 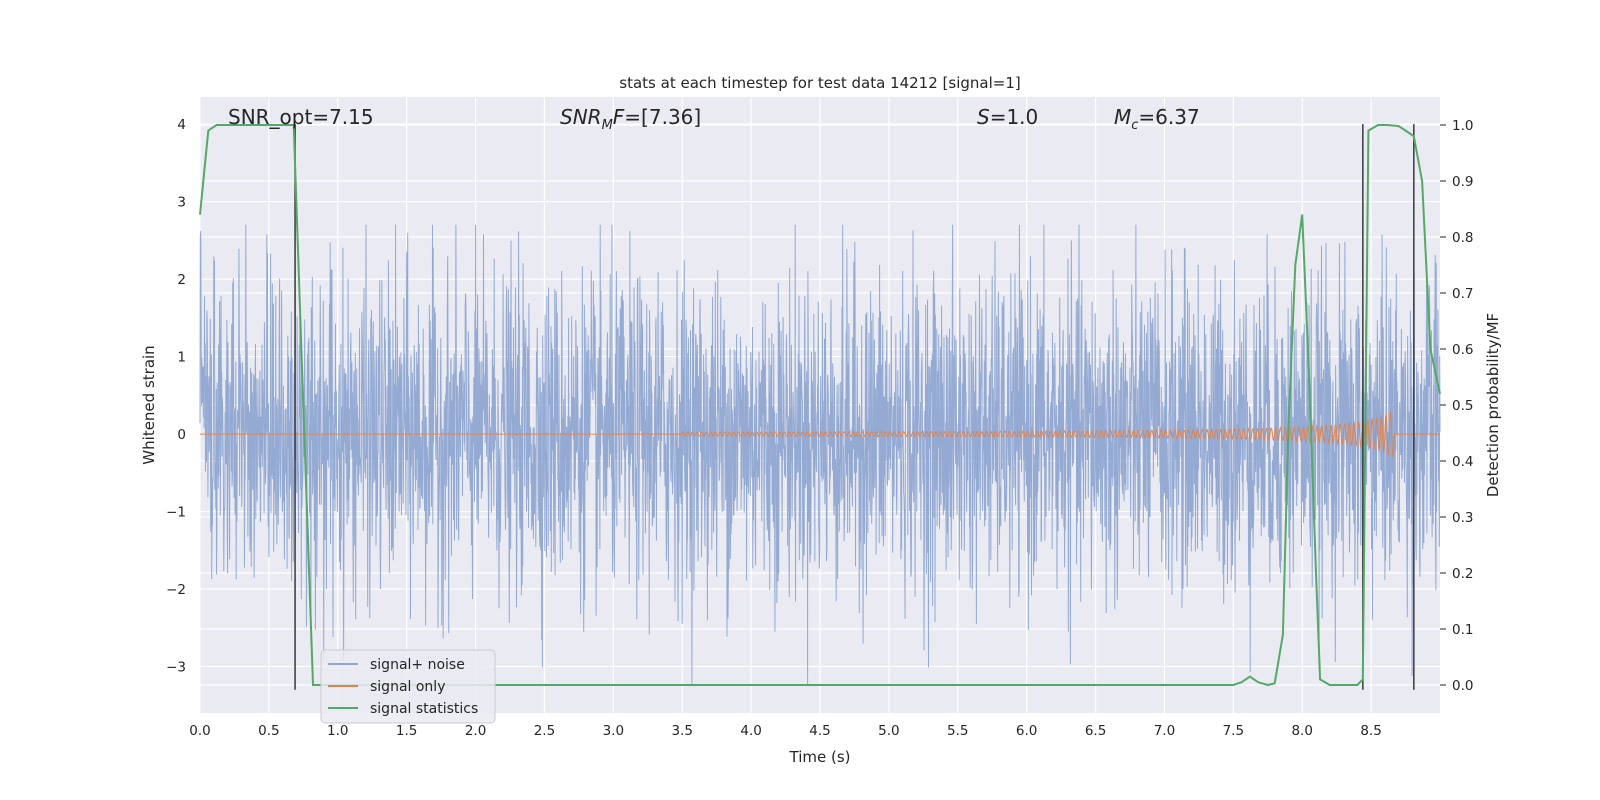 What do you see at coordinates (1164, 731) in the screenshot?
I see `x-tick-label: 7.0` at bounding box center [1164, 731].